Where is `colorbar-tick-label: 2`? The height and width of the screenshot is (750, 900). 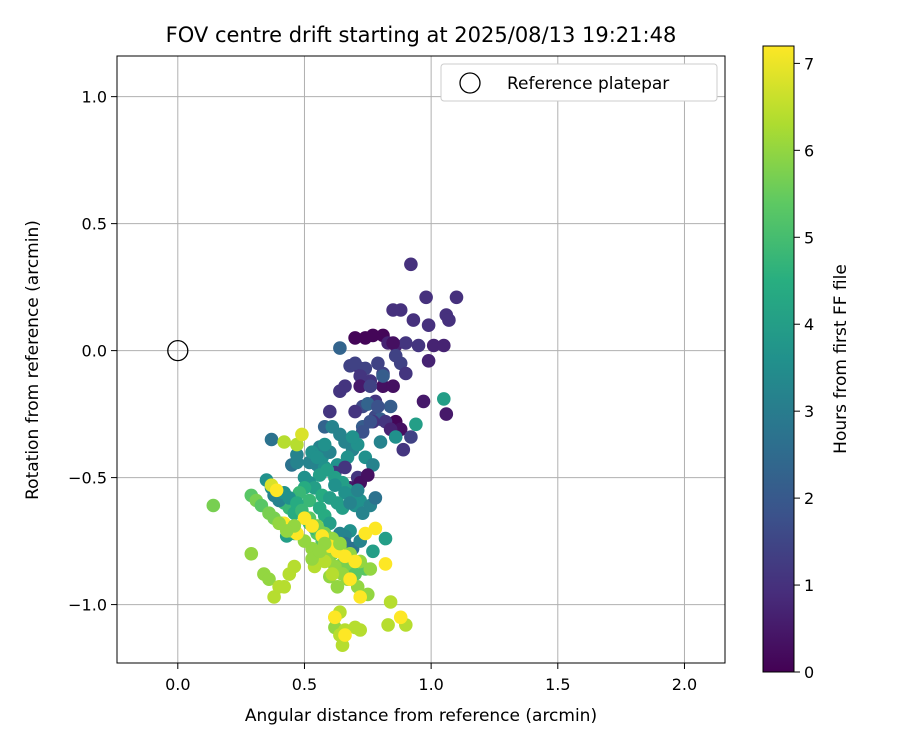 colorbar-tick-label: 2 is located at coordinates (809, 498).